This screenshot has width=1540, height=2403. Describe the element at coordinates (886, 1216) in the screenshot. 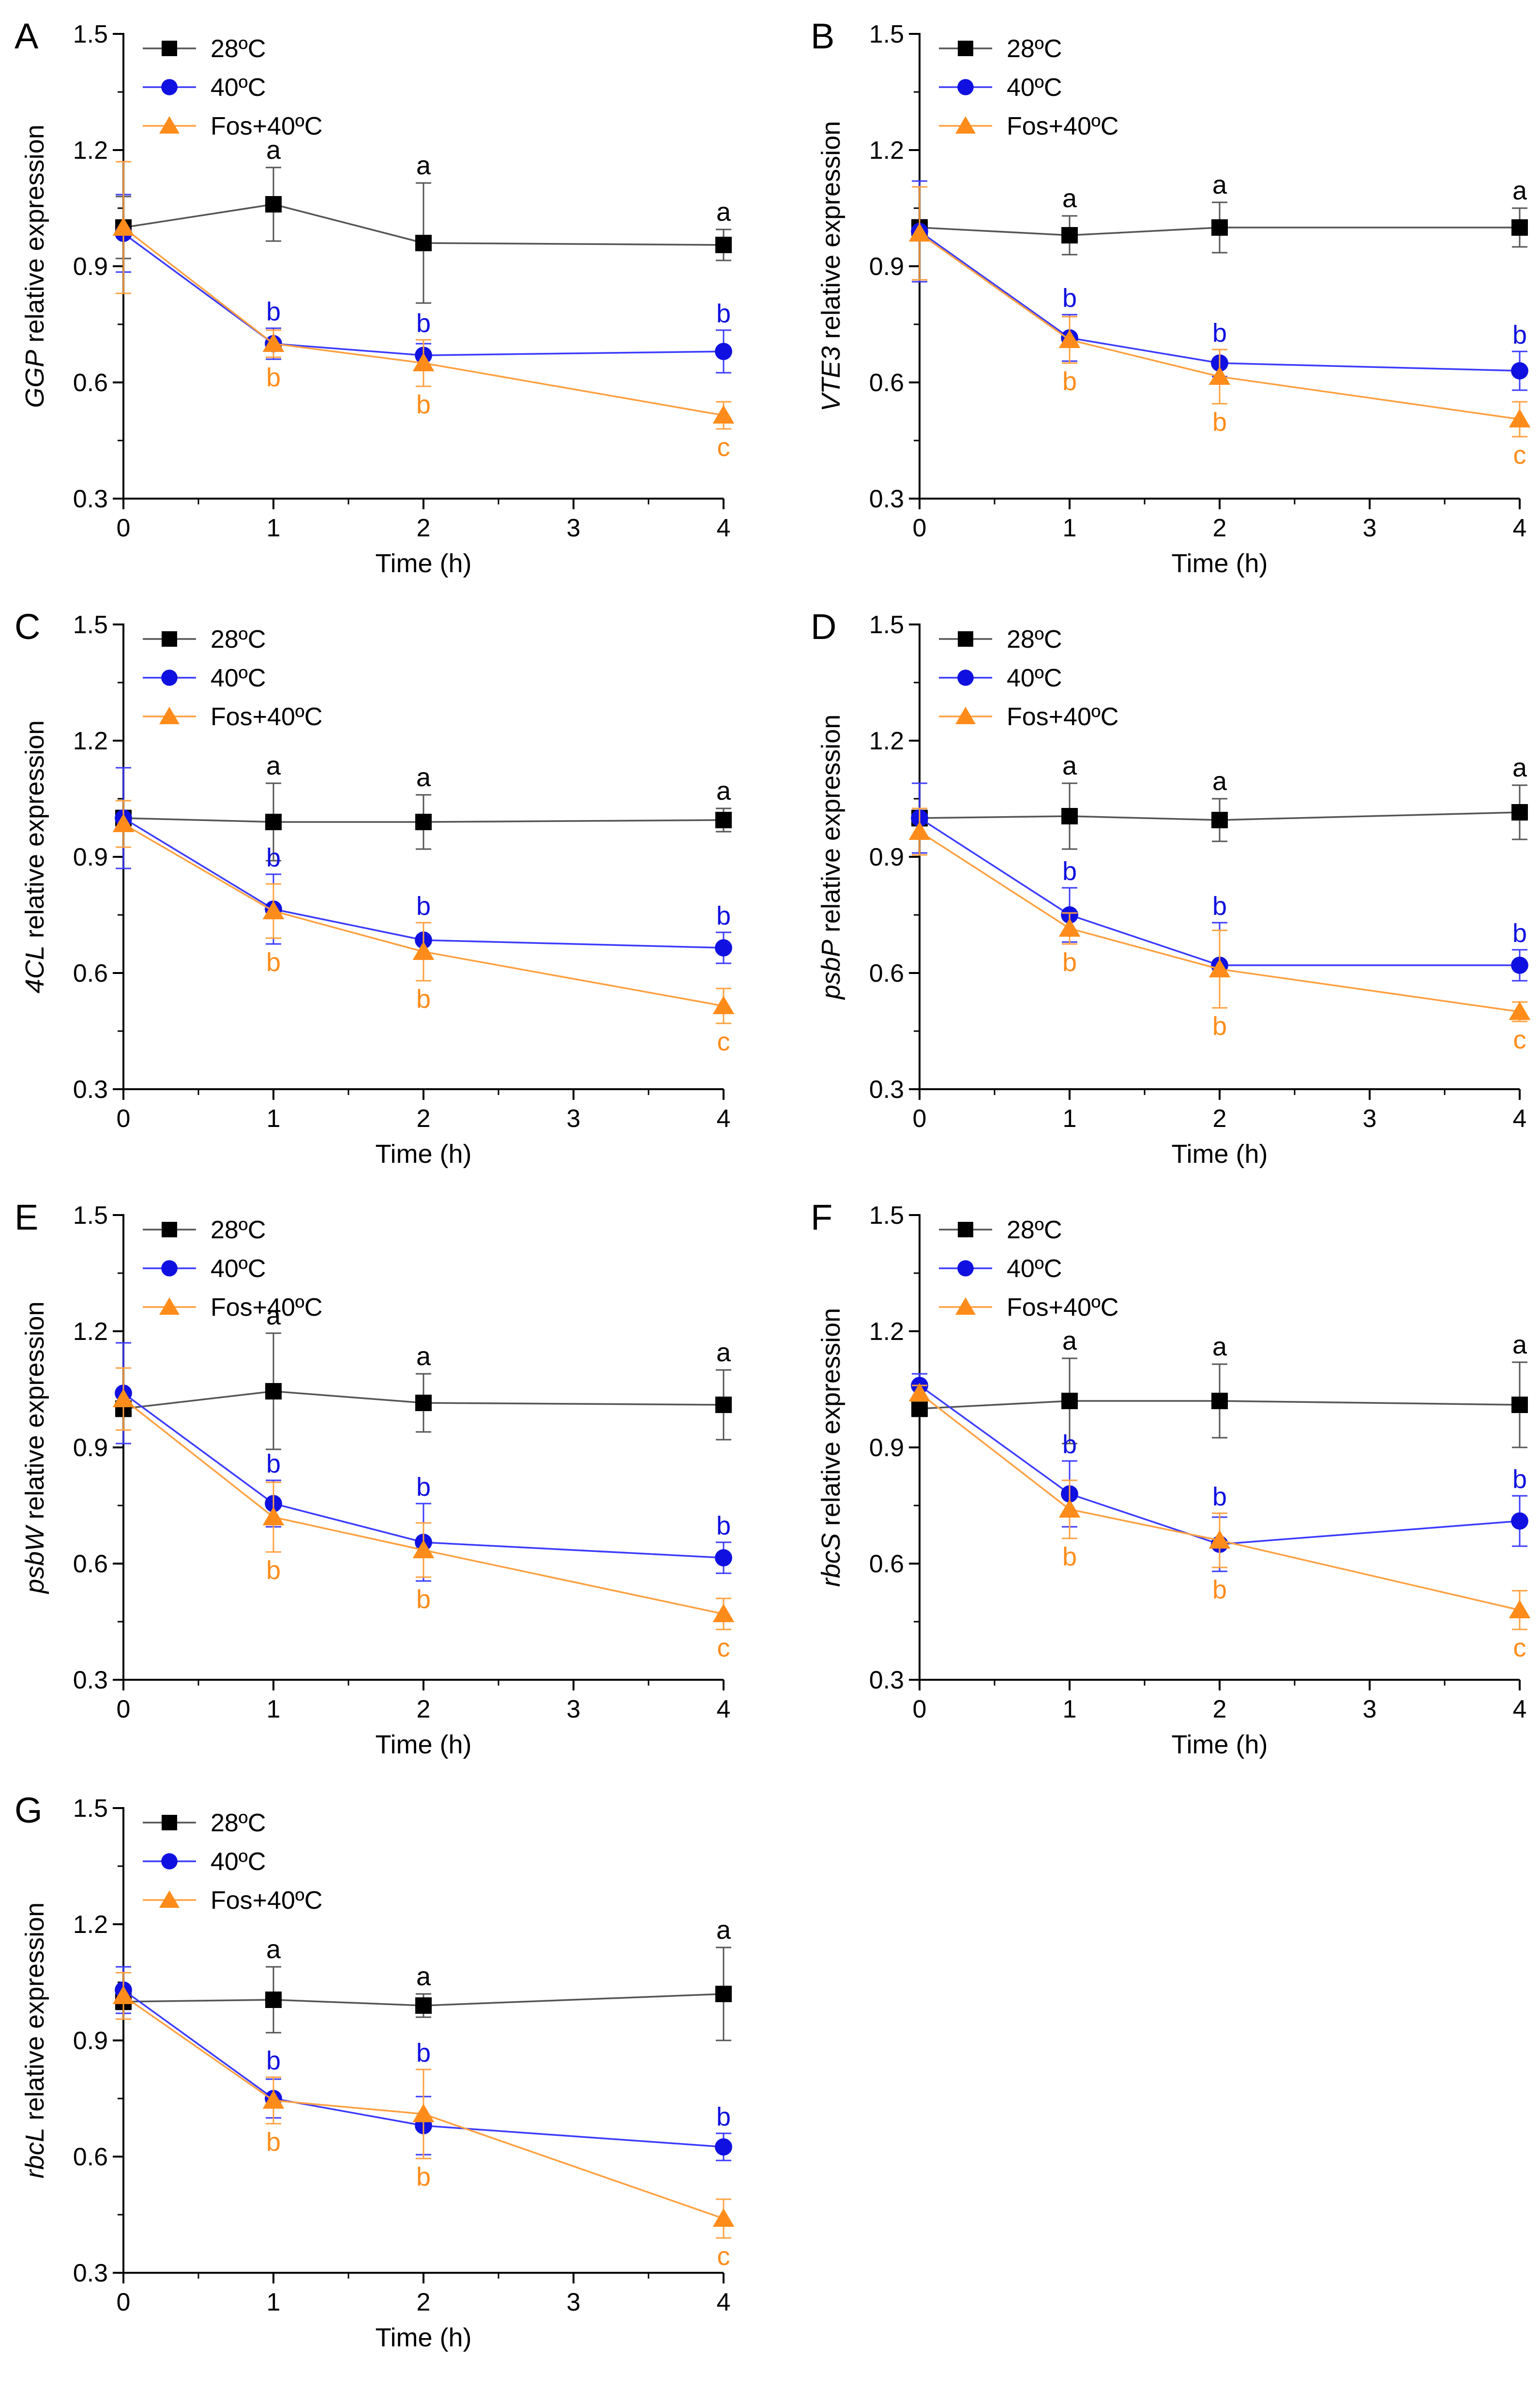

I see `y-tick-label: 1.5` at that location.